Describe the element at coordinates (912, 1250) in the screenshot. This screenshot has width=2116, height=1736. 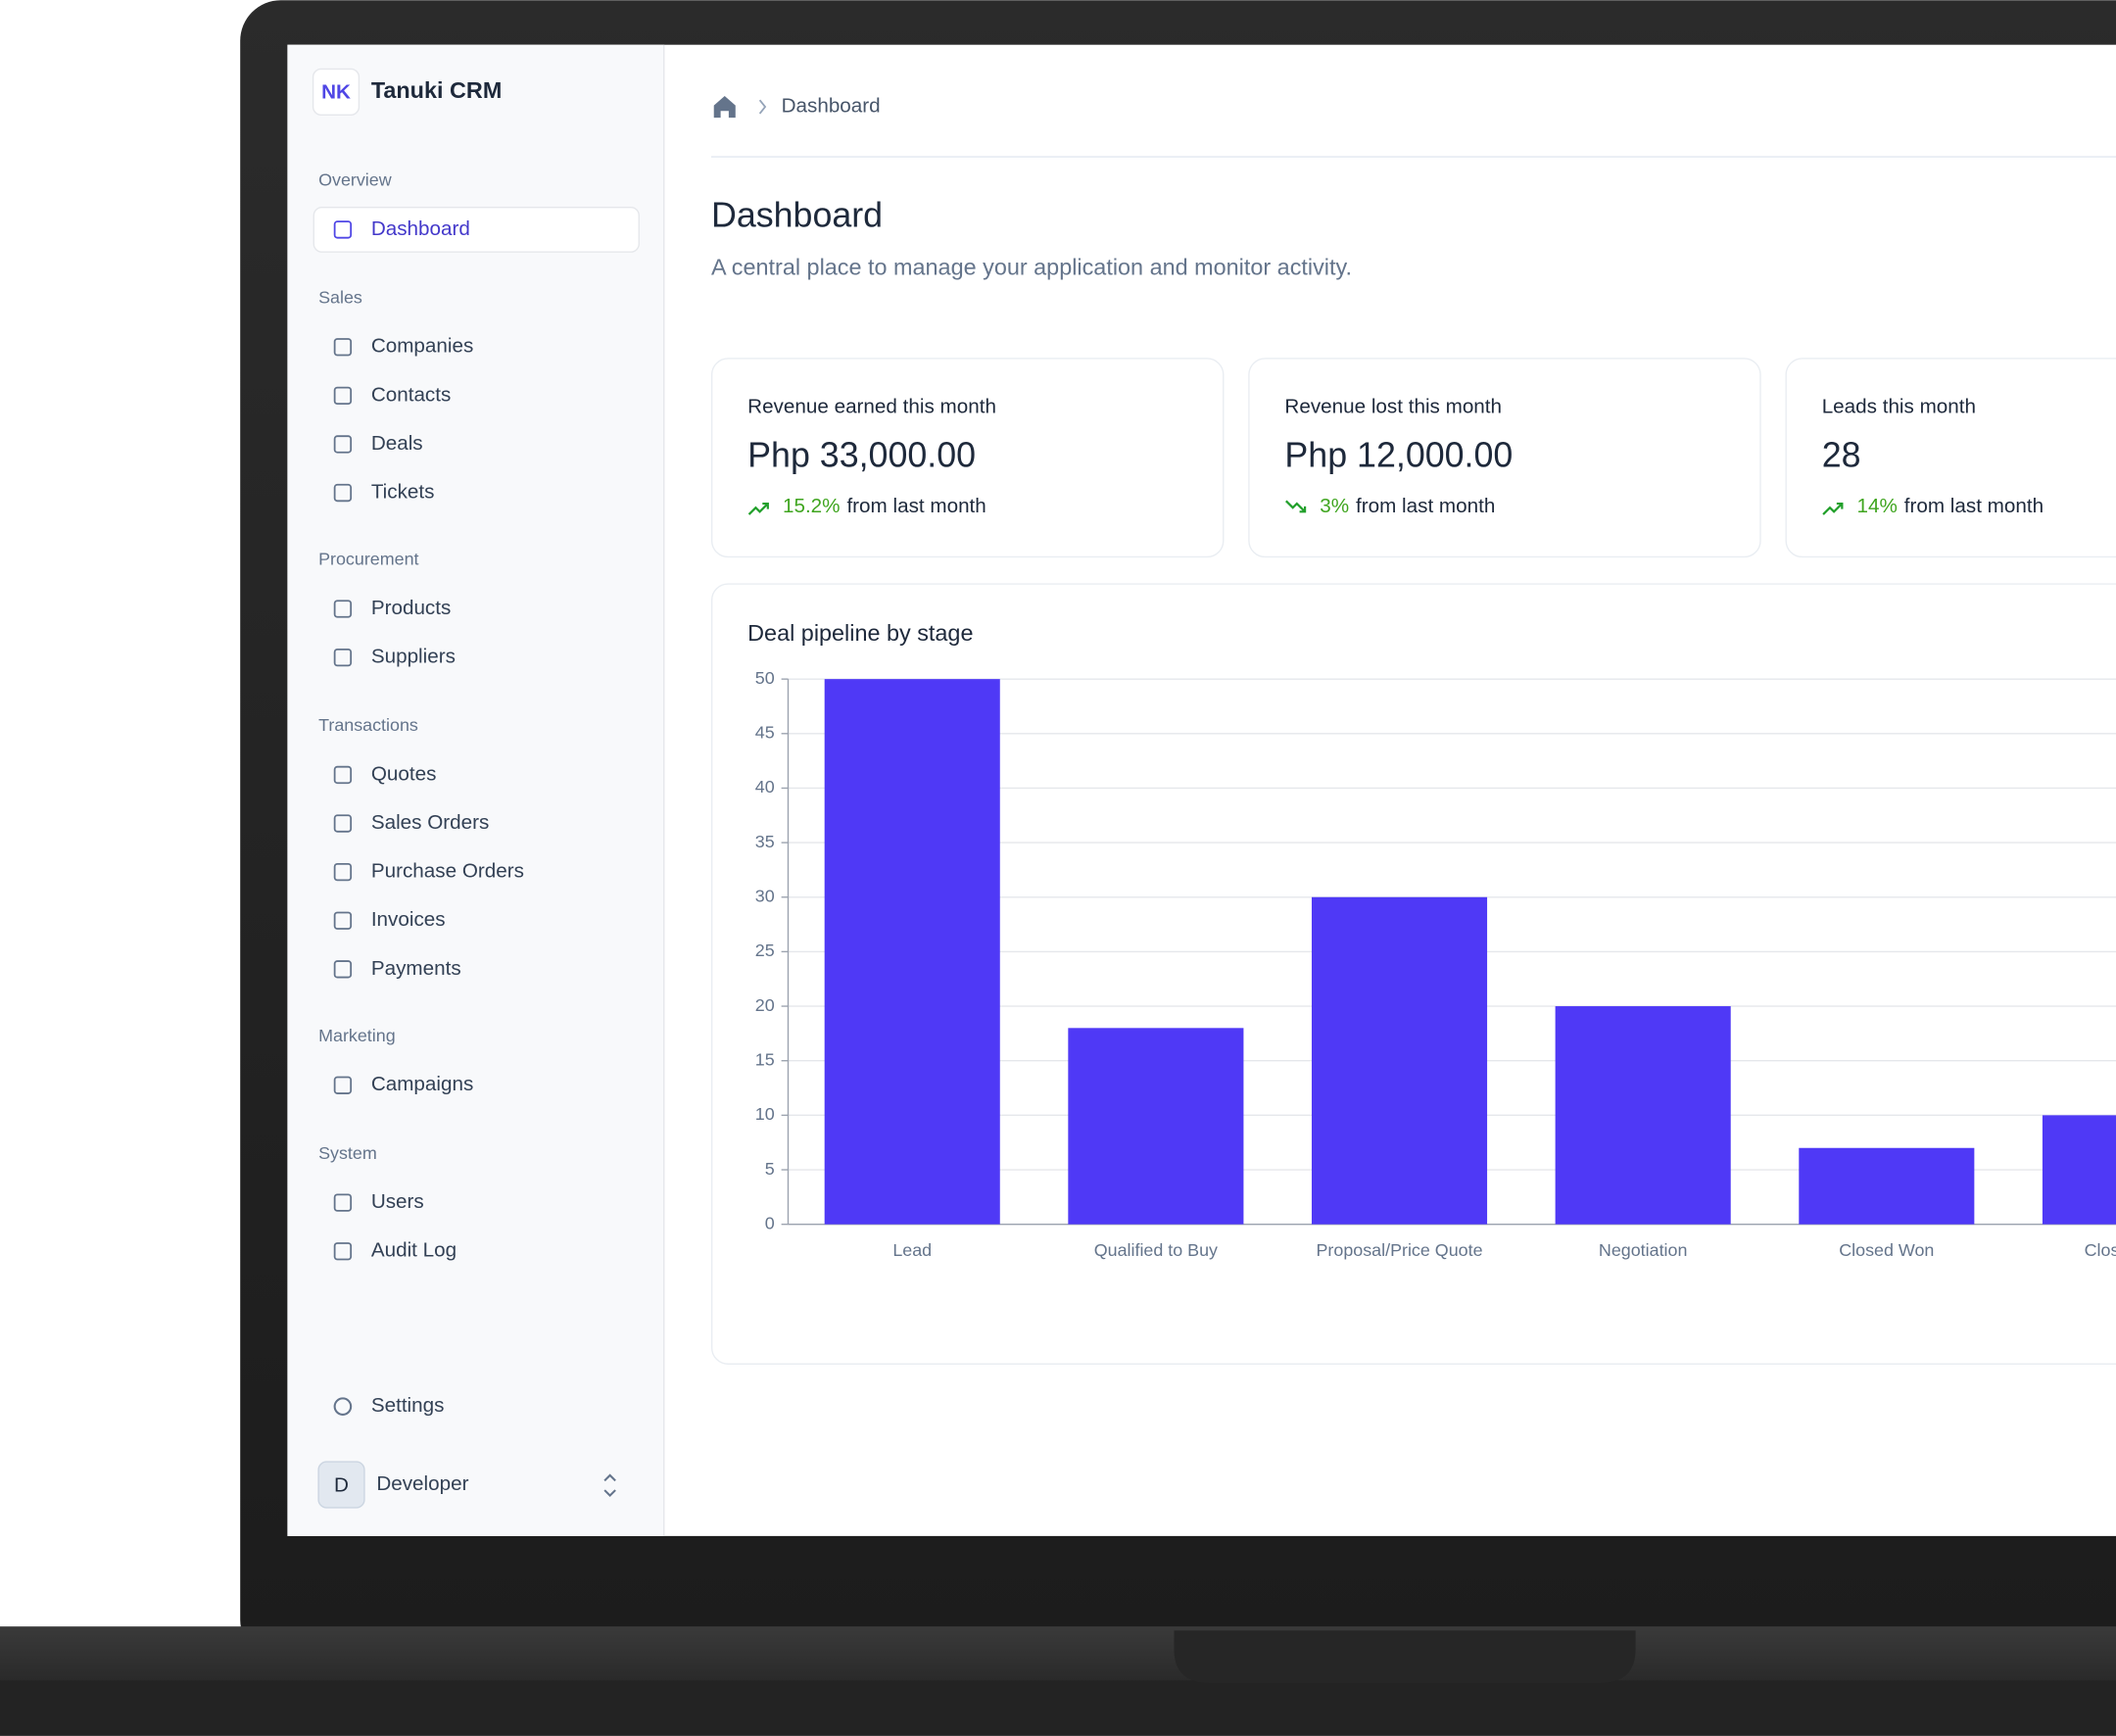
I see `x-tick-label: Lead` at that location.